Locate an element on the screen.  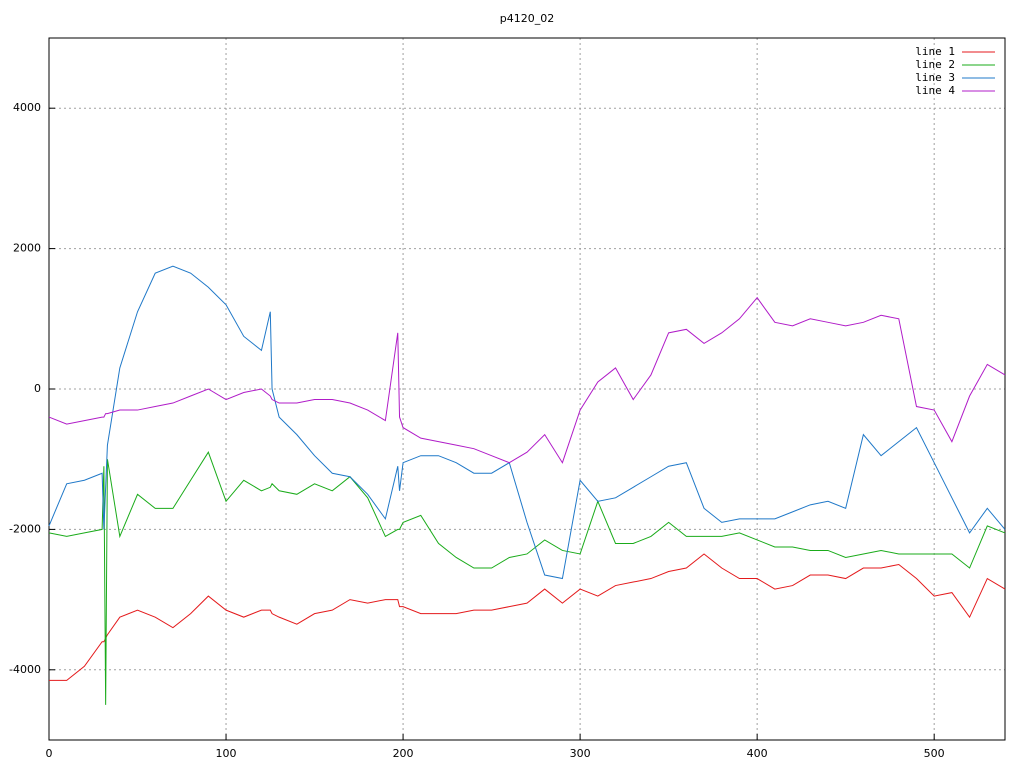
legend-label: line 4 is located at coordinates (935, 90).